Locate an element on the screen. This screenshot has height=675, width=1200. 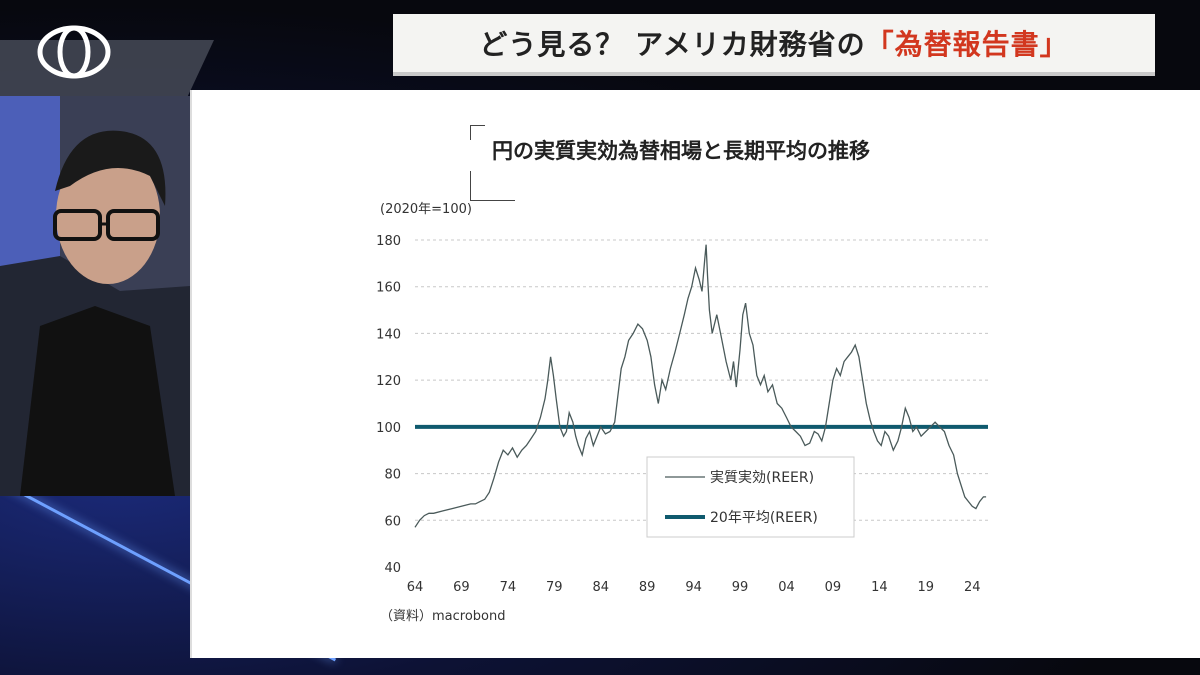
y-tick-label: 80 is located at coordinates (392, 475).